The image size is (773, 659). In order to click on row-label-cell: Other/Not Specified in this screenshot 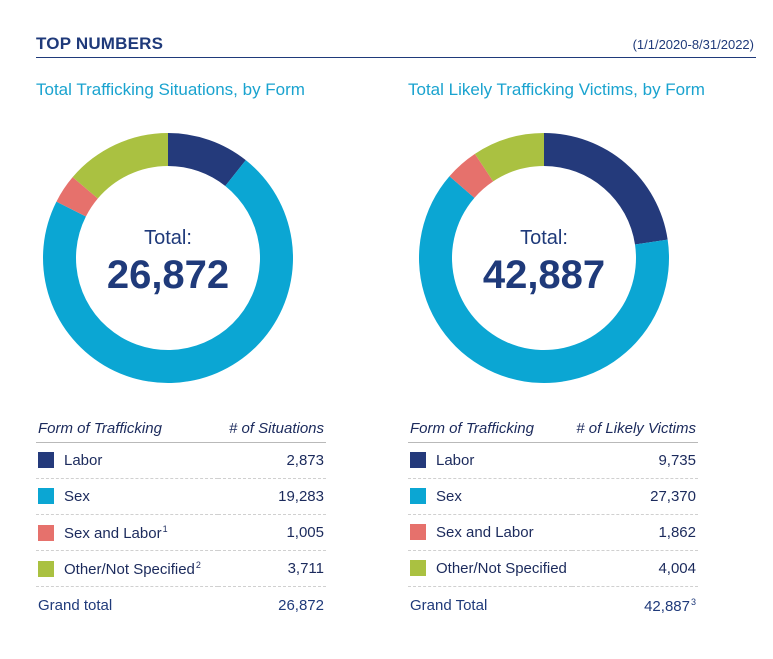, I will do `click(490, 568)`.